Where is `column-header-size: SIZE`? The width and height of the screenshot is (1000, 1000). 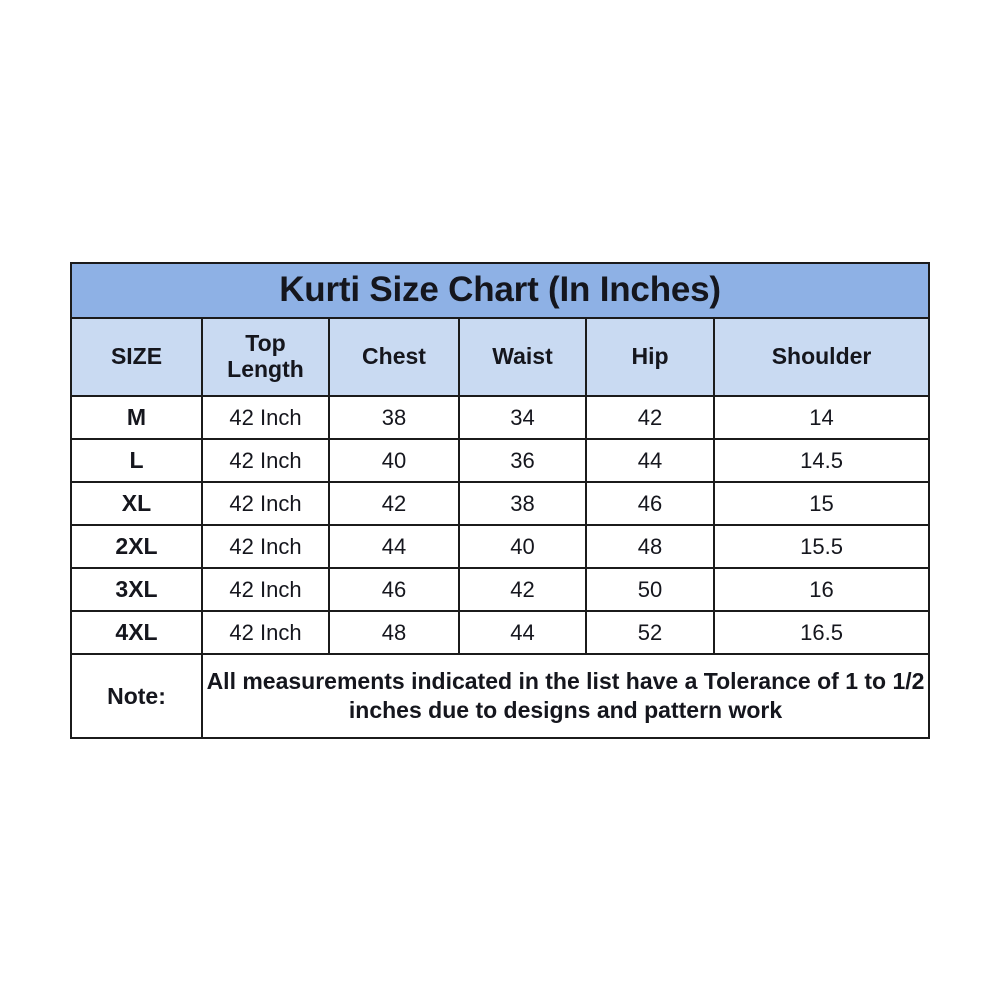
column-header-size: SIZE is located at coordinates (136, 357).